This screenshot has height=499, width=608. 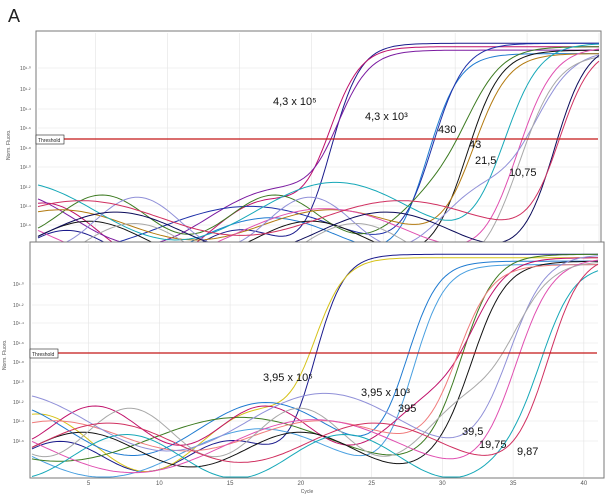 I want to click on x-tick-label: 5, so click(x=89, y=484).